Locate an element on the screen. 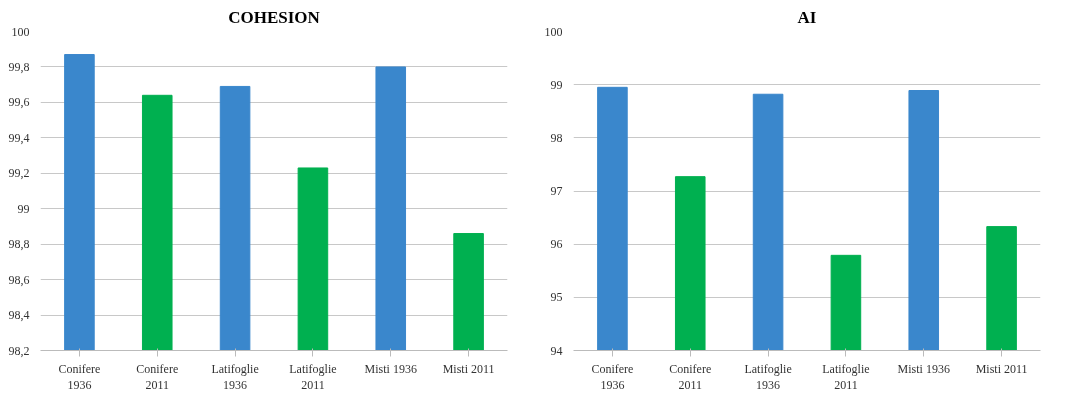 The image size is (1068, 401). y-tick-label: 99,4 is located at coordinates (19, 137).